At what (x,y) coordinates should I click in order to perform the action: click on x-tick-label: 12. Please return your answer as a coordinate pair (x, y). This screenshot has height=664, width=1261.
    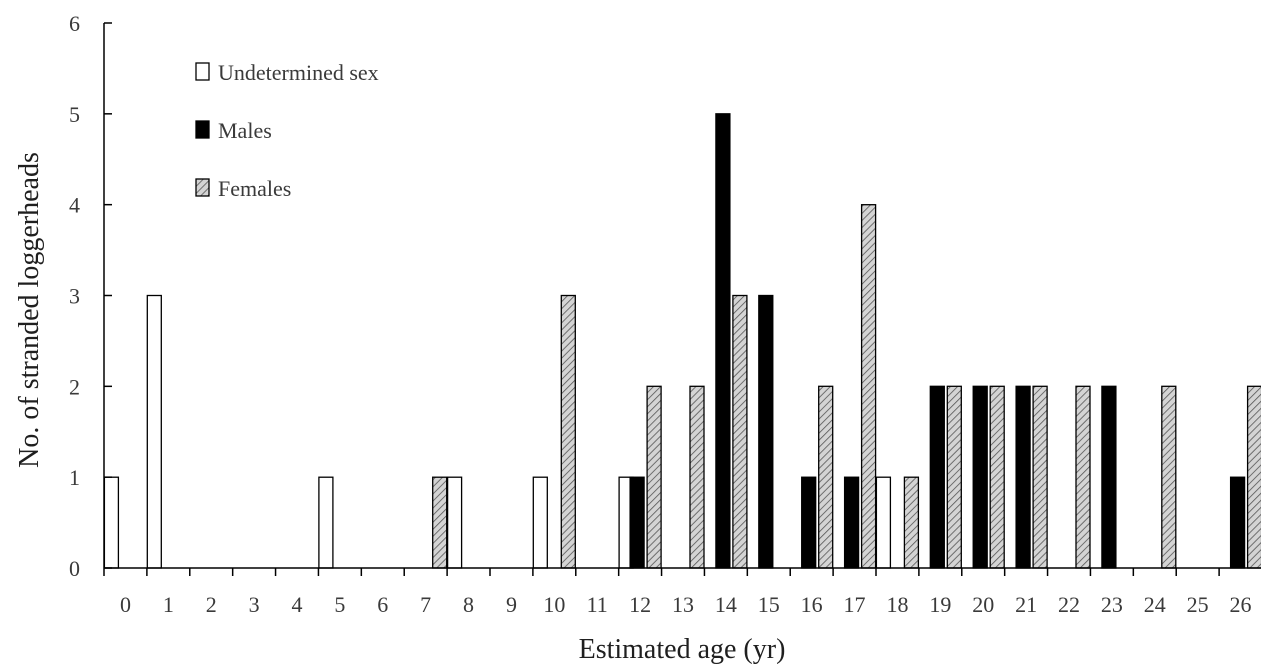
    Looking at the image, I should click on (640, 604).